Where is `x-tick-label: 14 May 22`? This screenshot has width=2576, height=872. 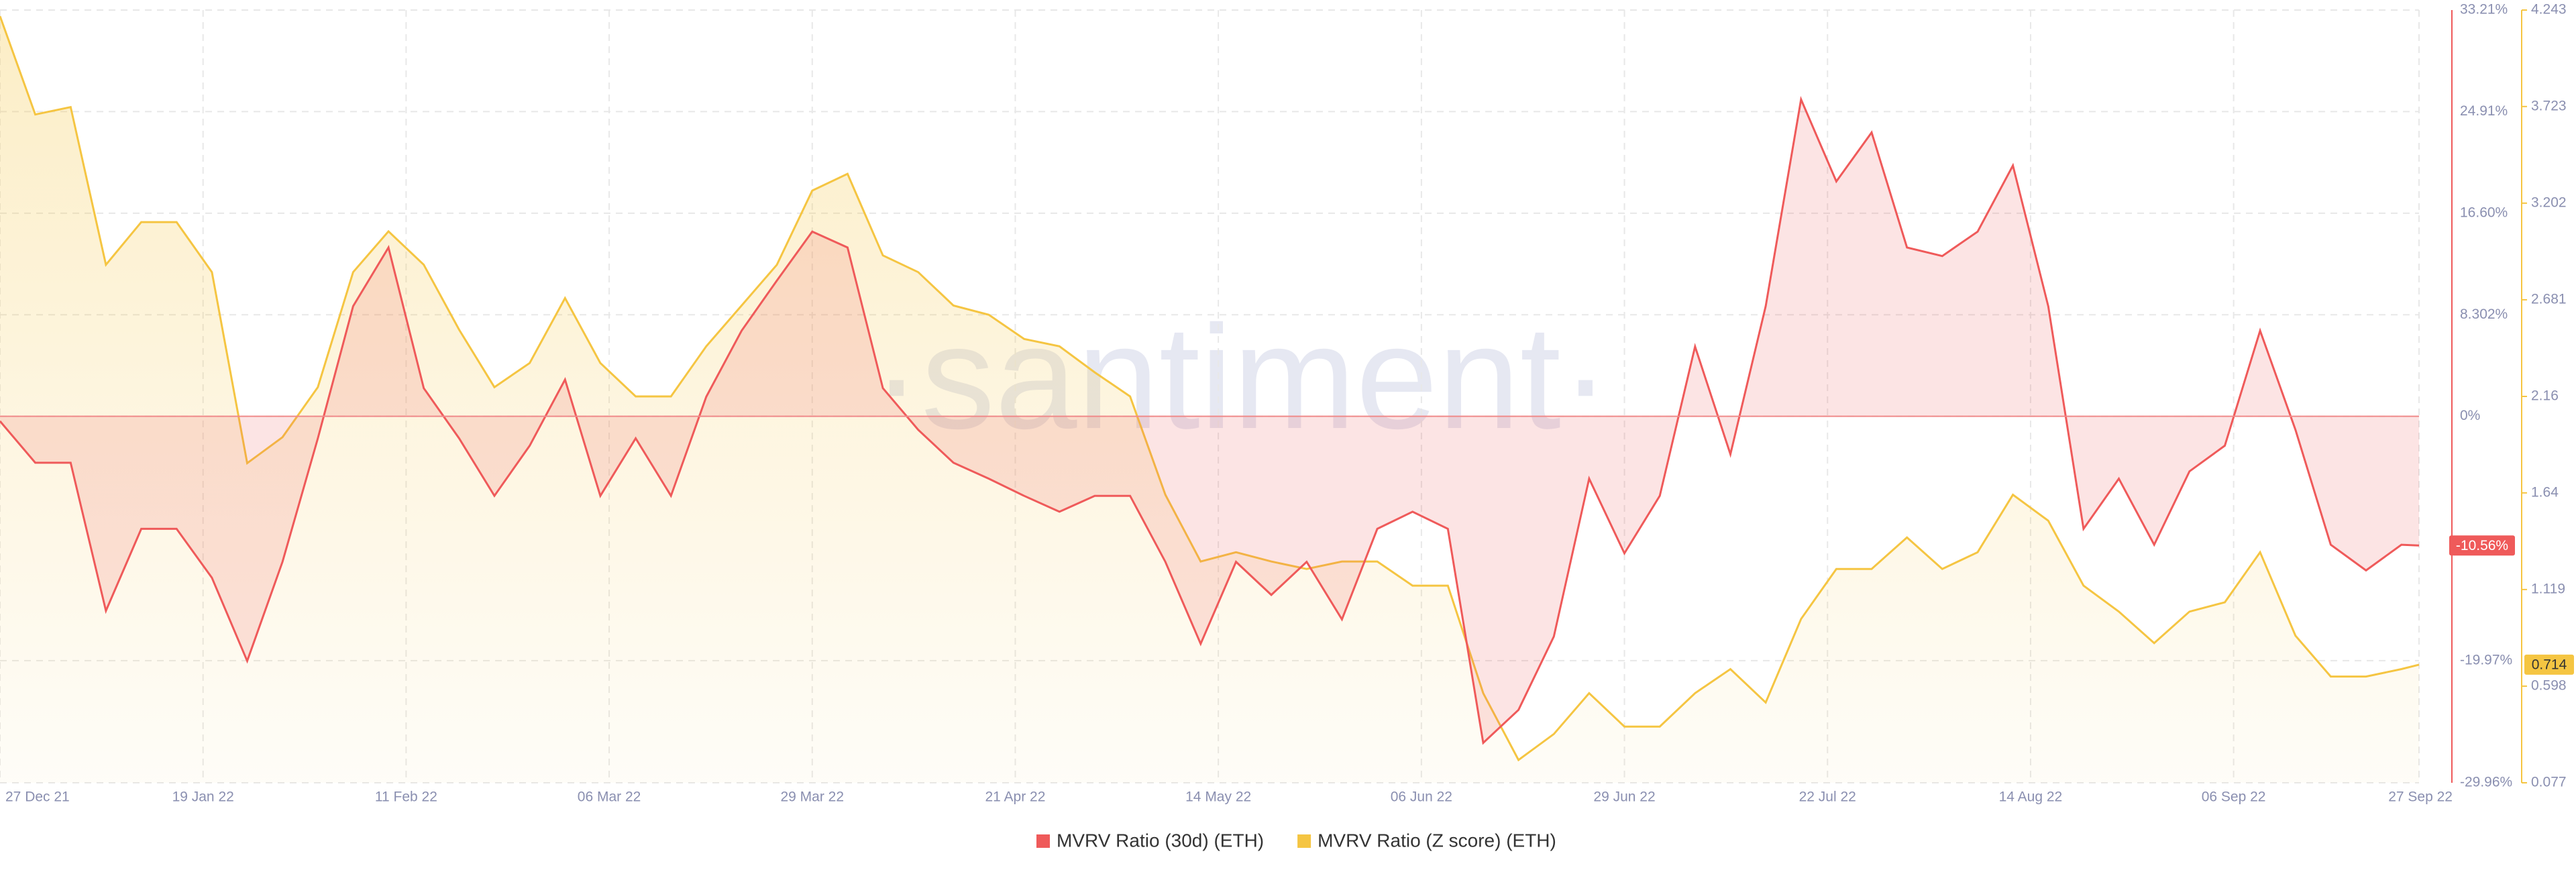 x-tick-label: 14 May 22 is located at coordinates (1218, 797).